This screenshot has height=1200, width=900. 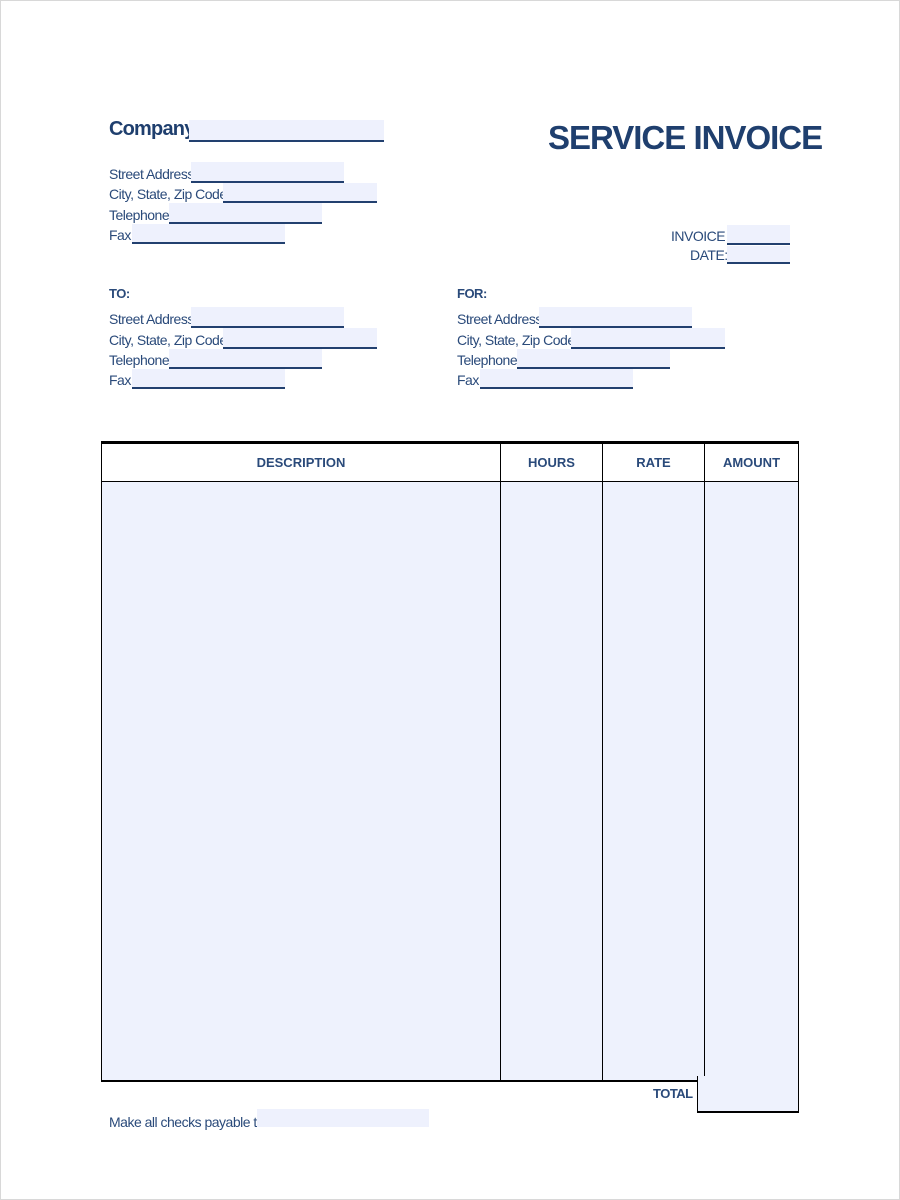 I want to click on checks-payable-label: Make all checks payable to, so click(x=187, y=1122).